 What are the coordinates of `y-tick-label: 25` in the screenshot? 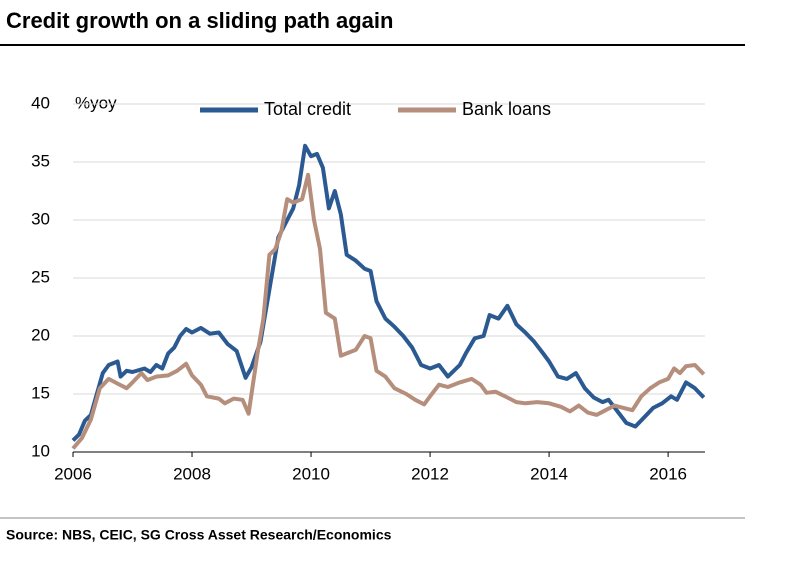 It's located at (40, 276).